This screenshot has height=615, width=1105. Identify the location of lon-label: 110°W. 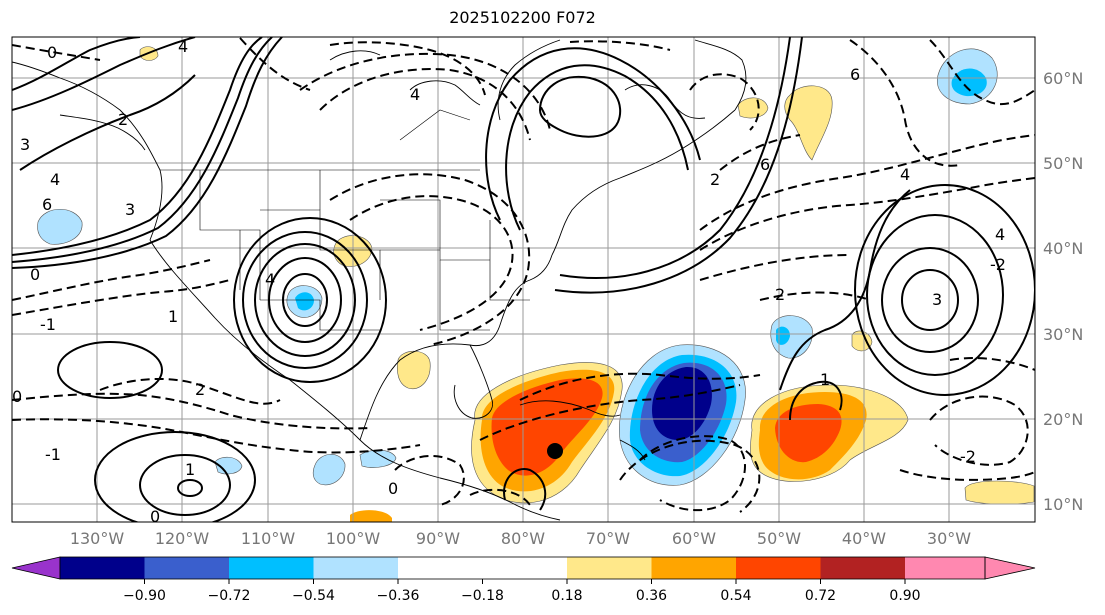
(268, 538).